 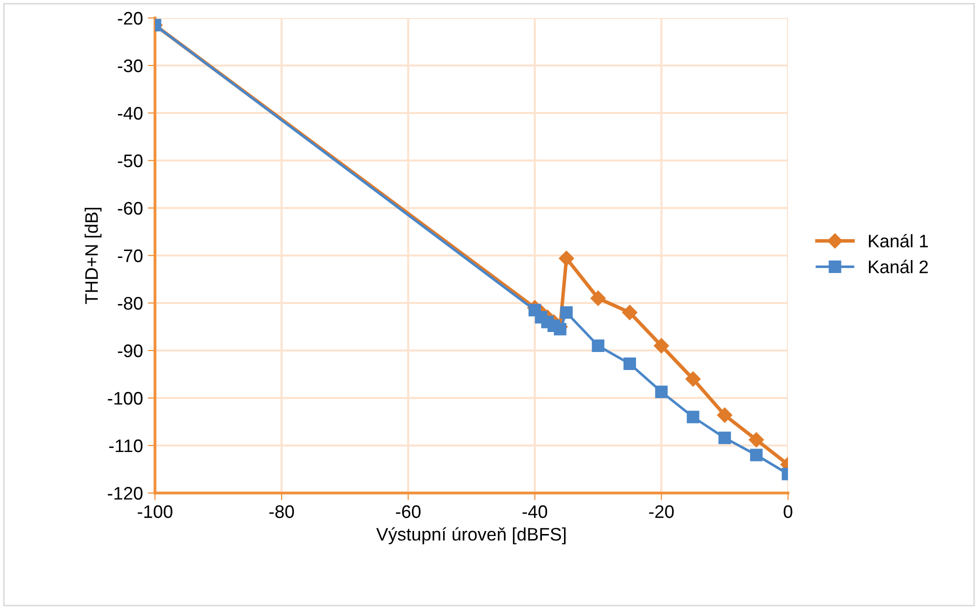 I want to click on y-tick-label: -90, so click(x=130, y=351).